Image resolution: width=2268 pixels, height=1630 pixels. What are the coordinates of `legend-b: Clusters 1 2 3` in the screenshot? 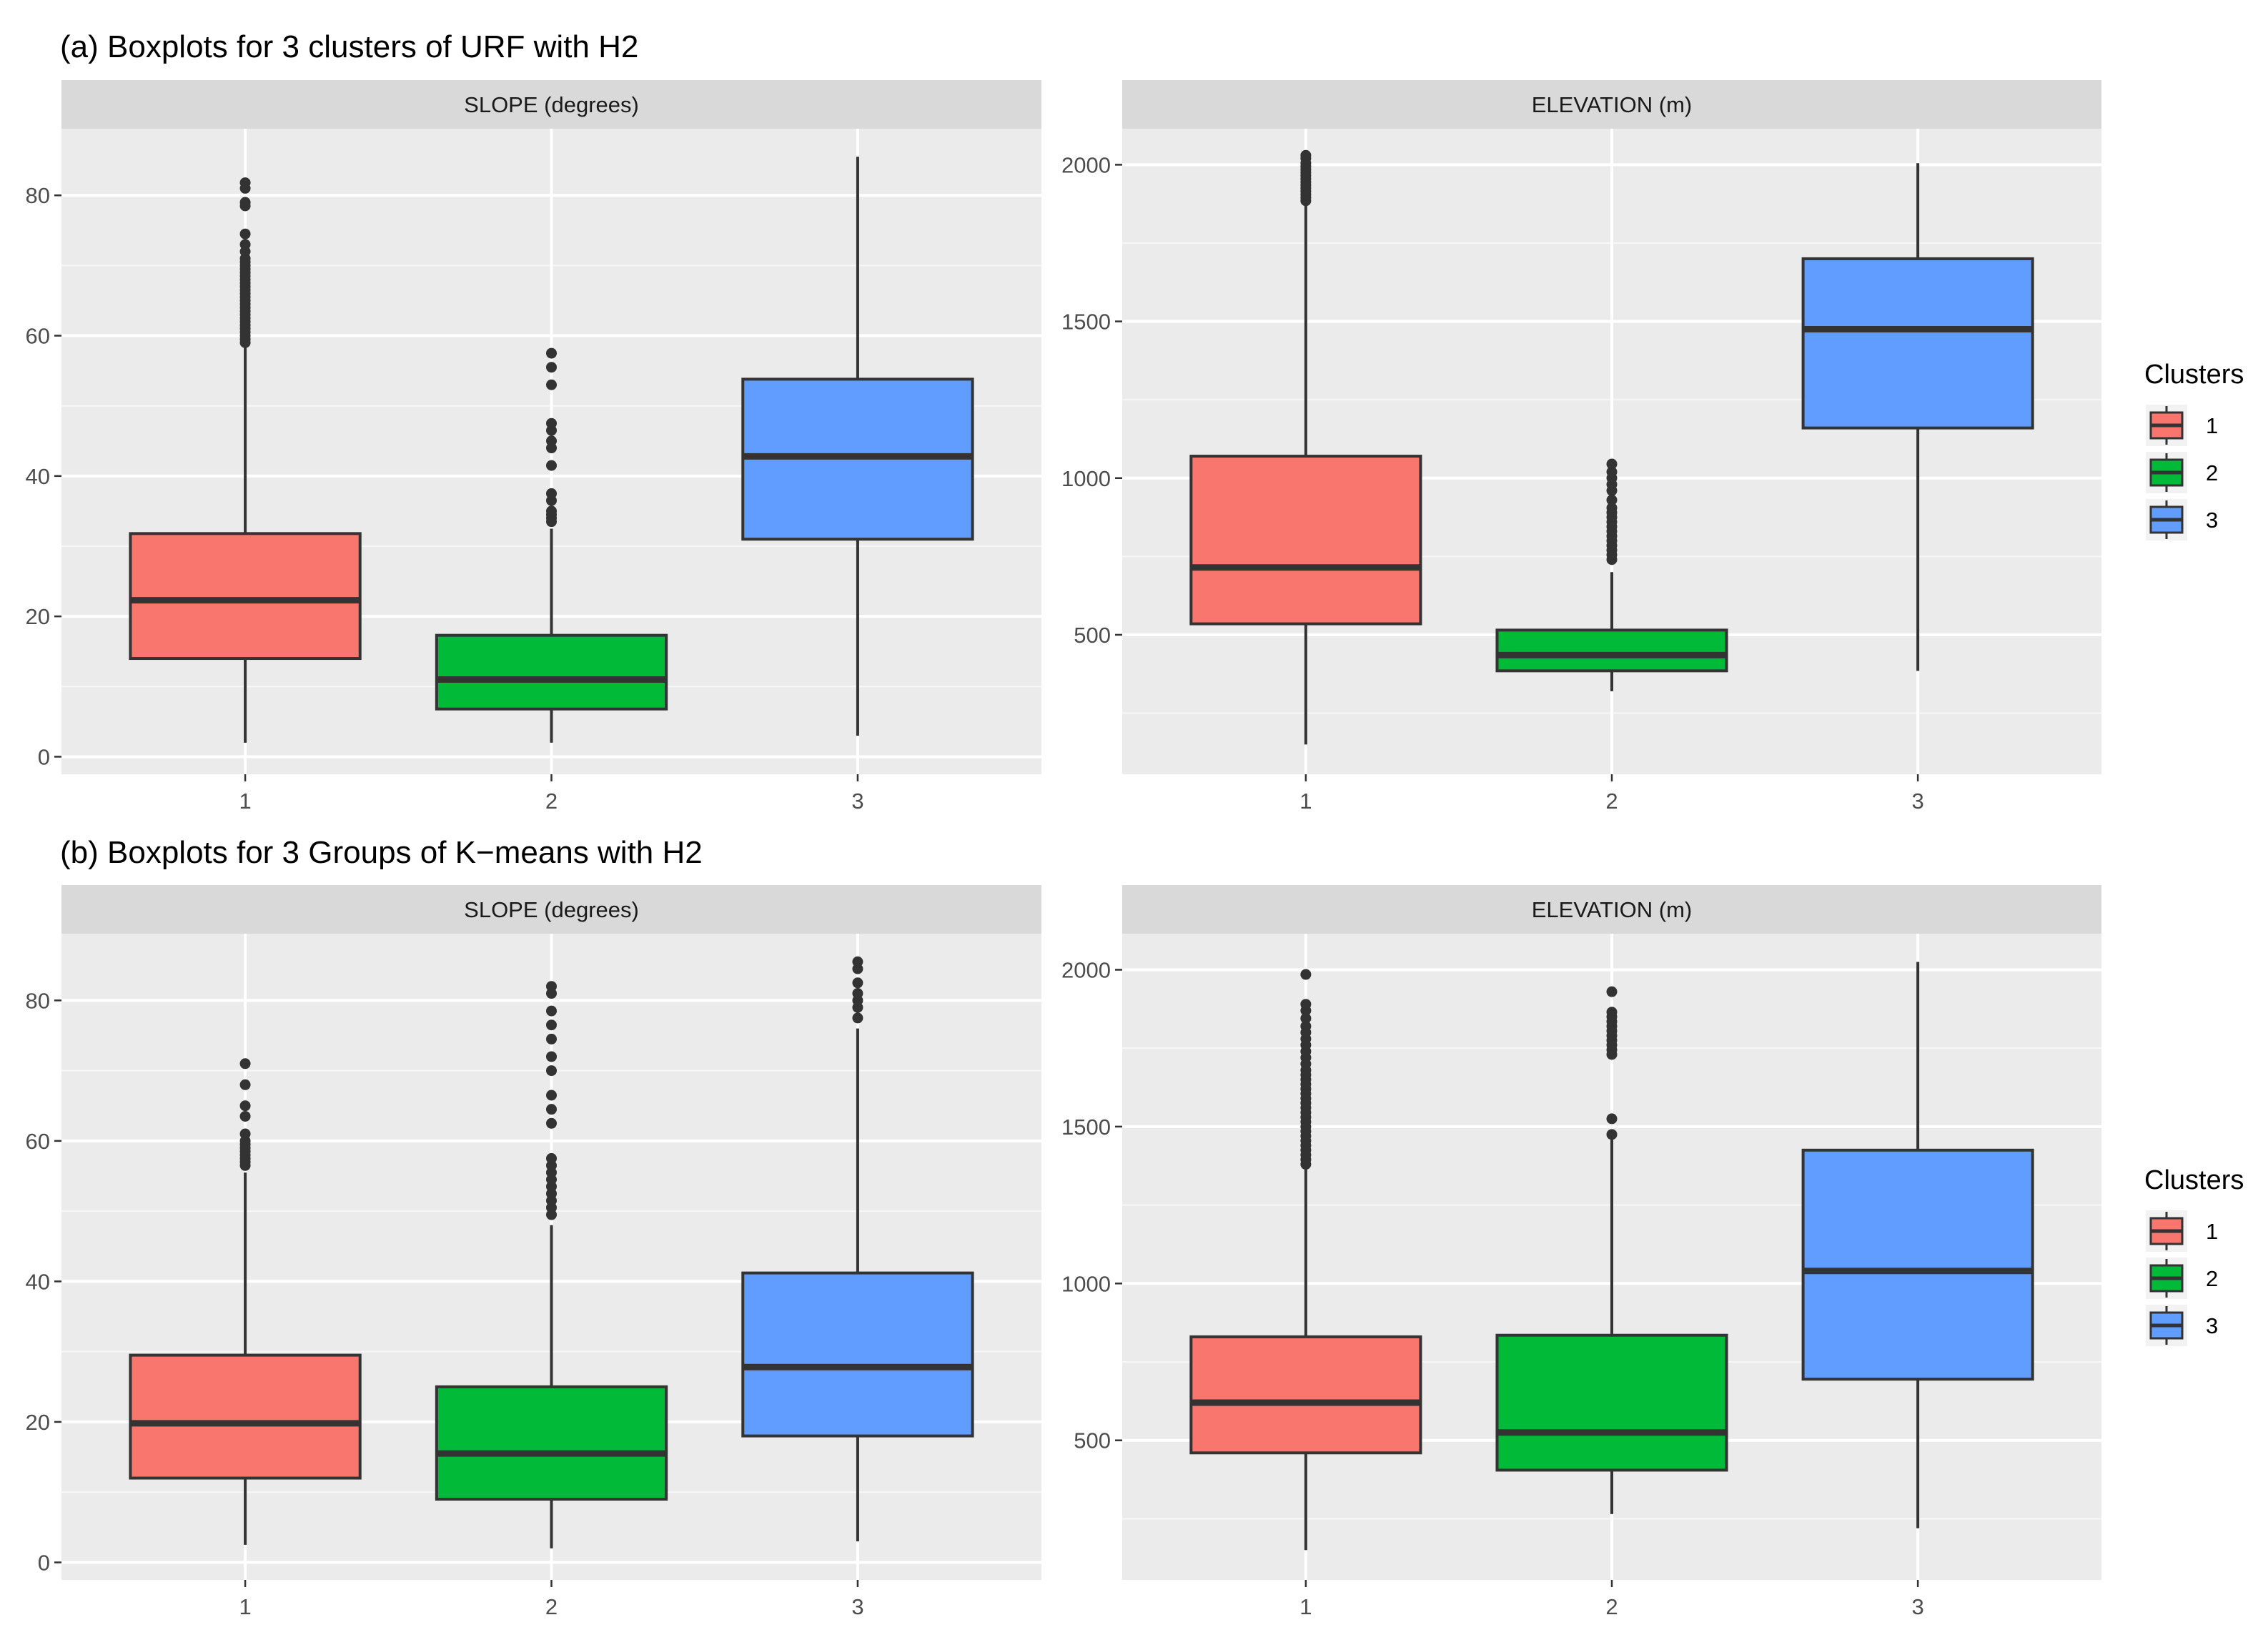 It's located at (2194, 1255).